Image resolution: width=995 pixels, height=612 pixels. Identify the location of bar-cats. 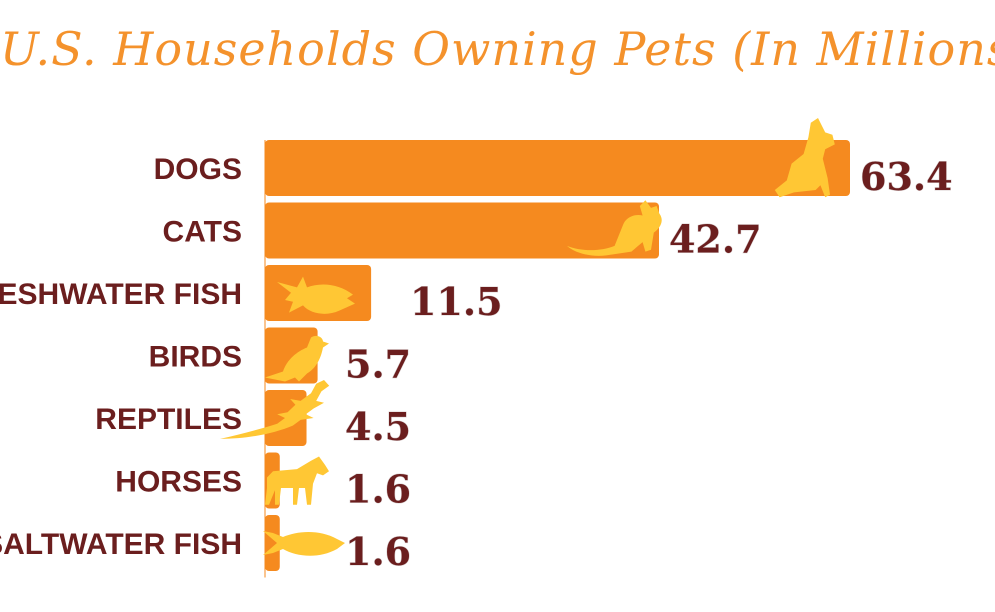
(462, 230).